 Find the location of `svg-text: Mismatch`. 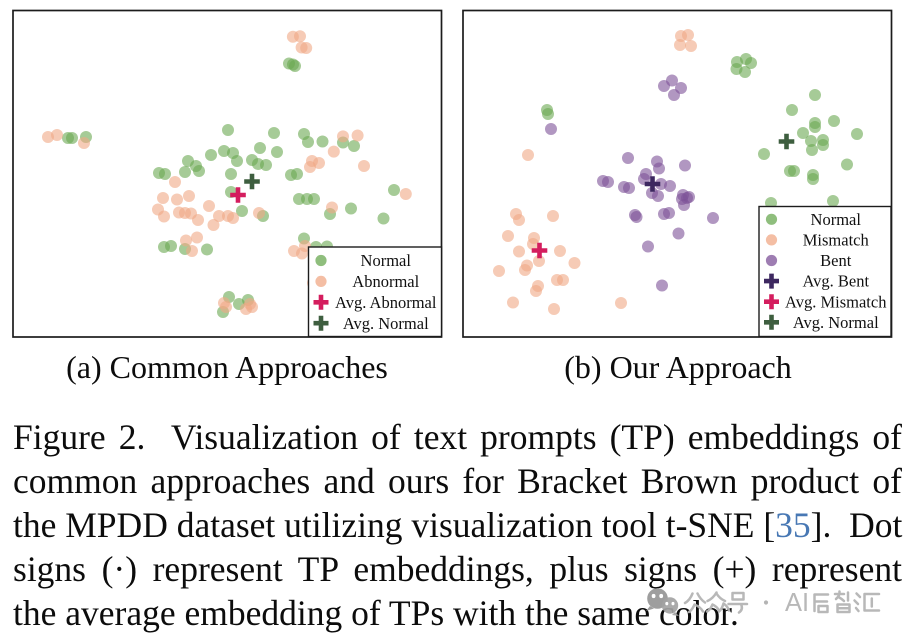

svg-text: Mismatch is located at coordinates (836, 240).